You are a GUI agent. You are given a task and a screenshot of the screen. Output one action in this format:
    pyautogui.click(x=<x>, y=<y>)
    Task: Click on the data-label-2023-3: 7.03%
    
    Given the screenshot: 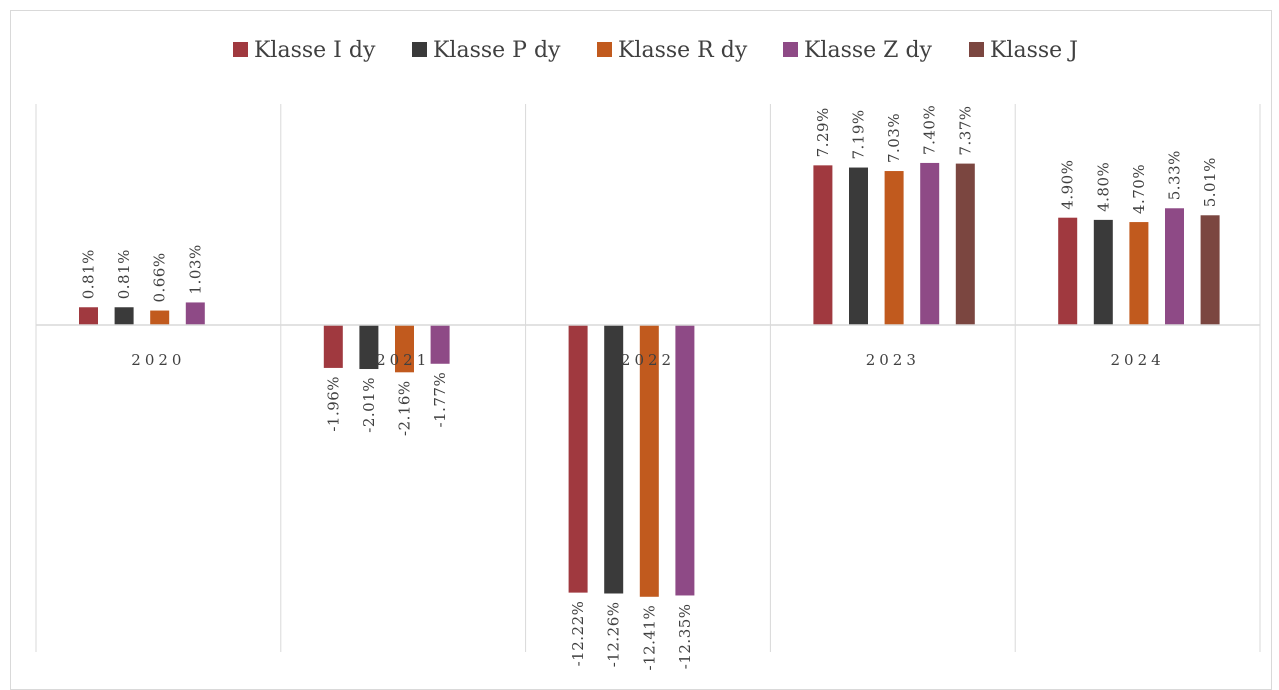 What is the action you would take?
    pyautogui.click(x=894, y=138)
    